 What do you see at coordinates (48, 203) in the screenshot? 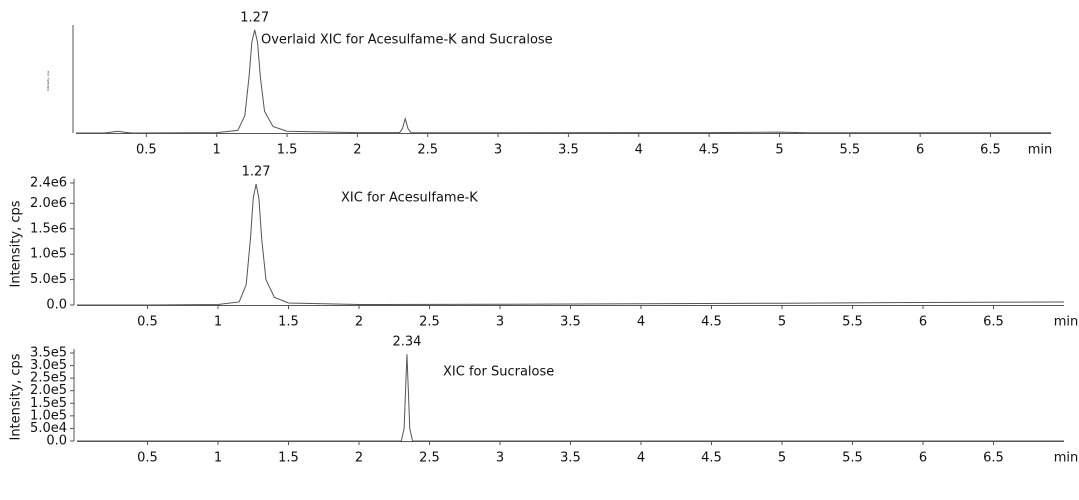
I see `y-tick-label: 2.0e6` at bounding box center [48, 203].